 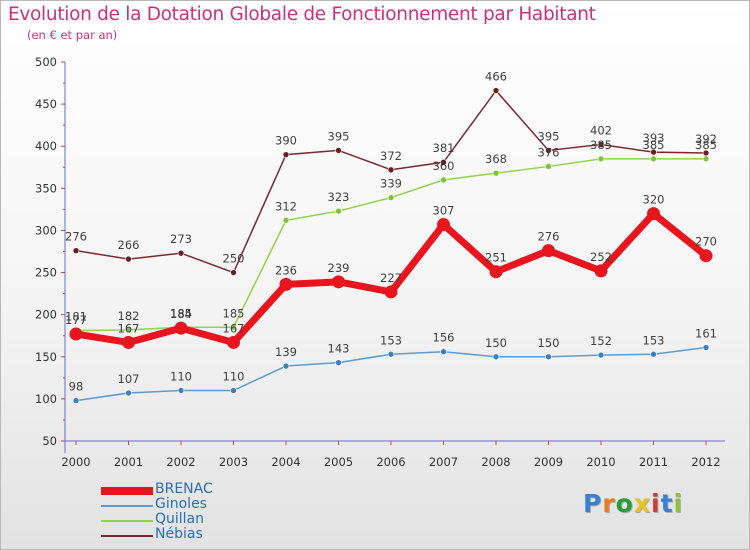 I want to click on legend-label: Ginoles, so click(x=181, y=504).